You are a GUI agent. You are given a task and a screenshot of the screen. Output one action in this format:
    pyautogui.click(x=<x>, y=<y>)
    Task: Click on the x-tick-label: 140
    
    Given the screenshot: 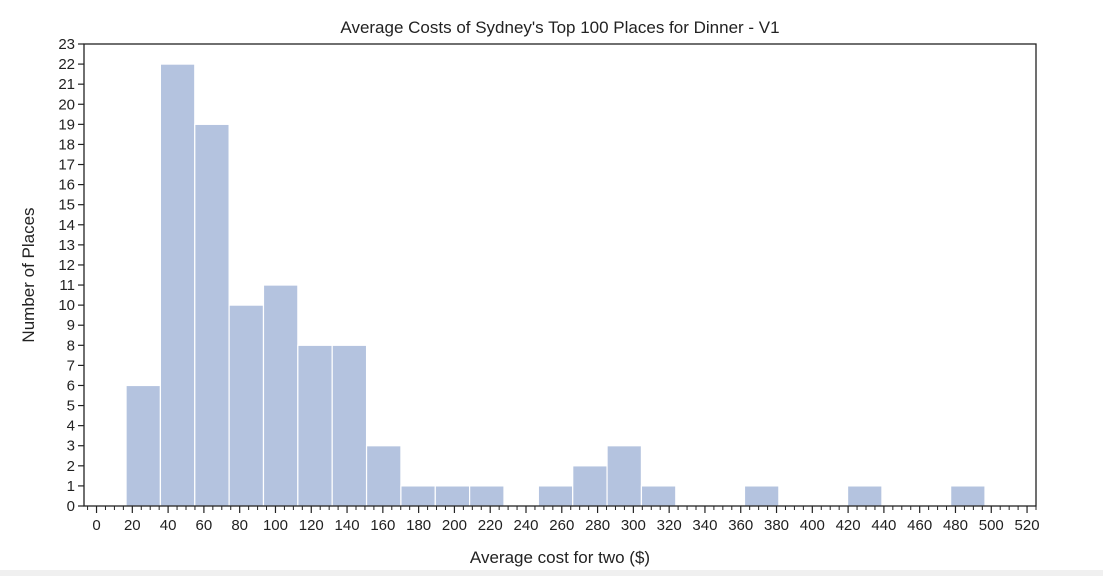 What is the action you would take?
    pyautogui.click(x=347, y=525)
    